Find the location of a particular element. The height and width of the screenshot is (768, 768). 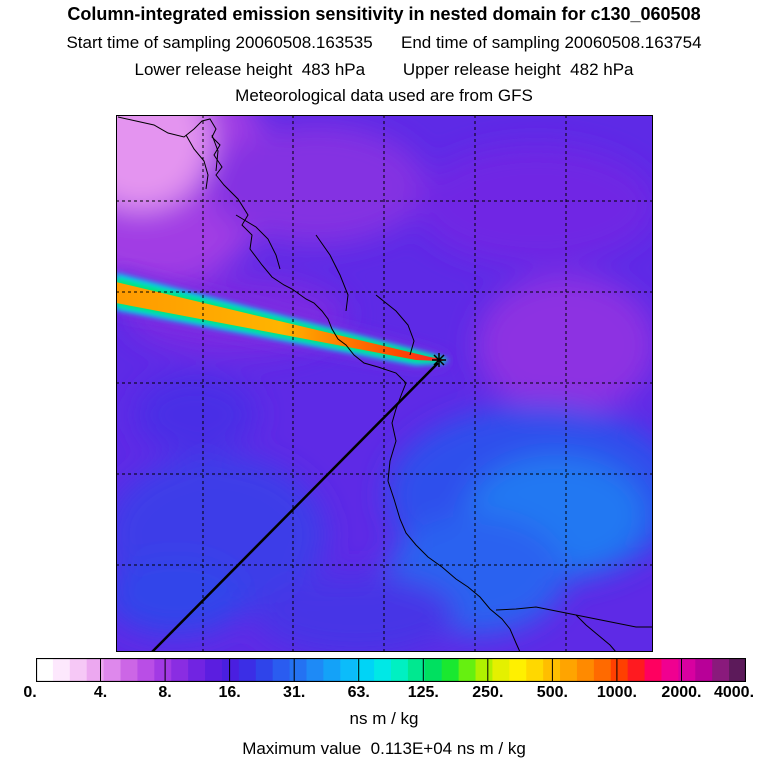

colorbar-tick-label: 31. is located at coordinates (294, 692).